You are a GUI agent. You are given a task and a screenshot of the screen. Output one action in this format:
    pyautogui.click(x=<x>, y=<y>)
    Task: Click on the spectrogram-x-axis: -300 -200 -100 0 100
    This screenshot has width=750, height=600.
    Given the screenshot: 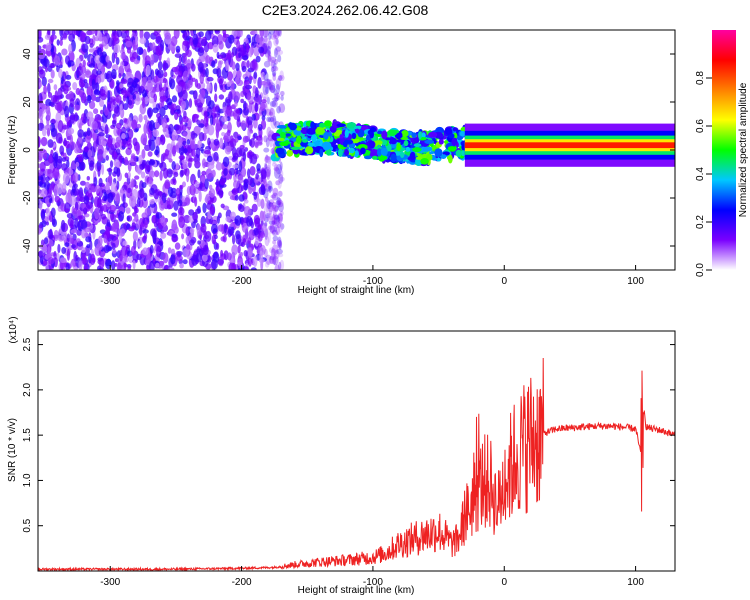 What is the action you would take?
    pyautogui.click(x=372, y=276)
    